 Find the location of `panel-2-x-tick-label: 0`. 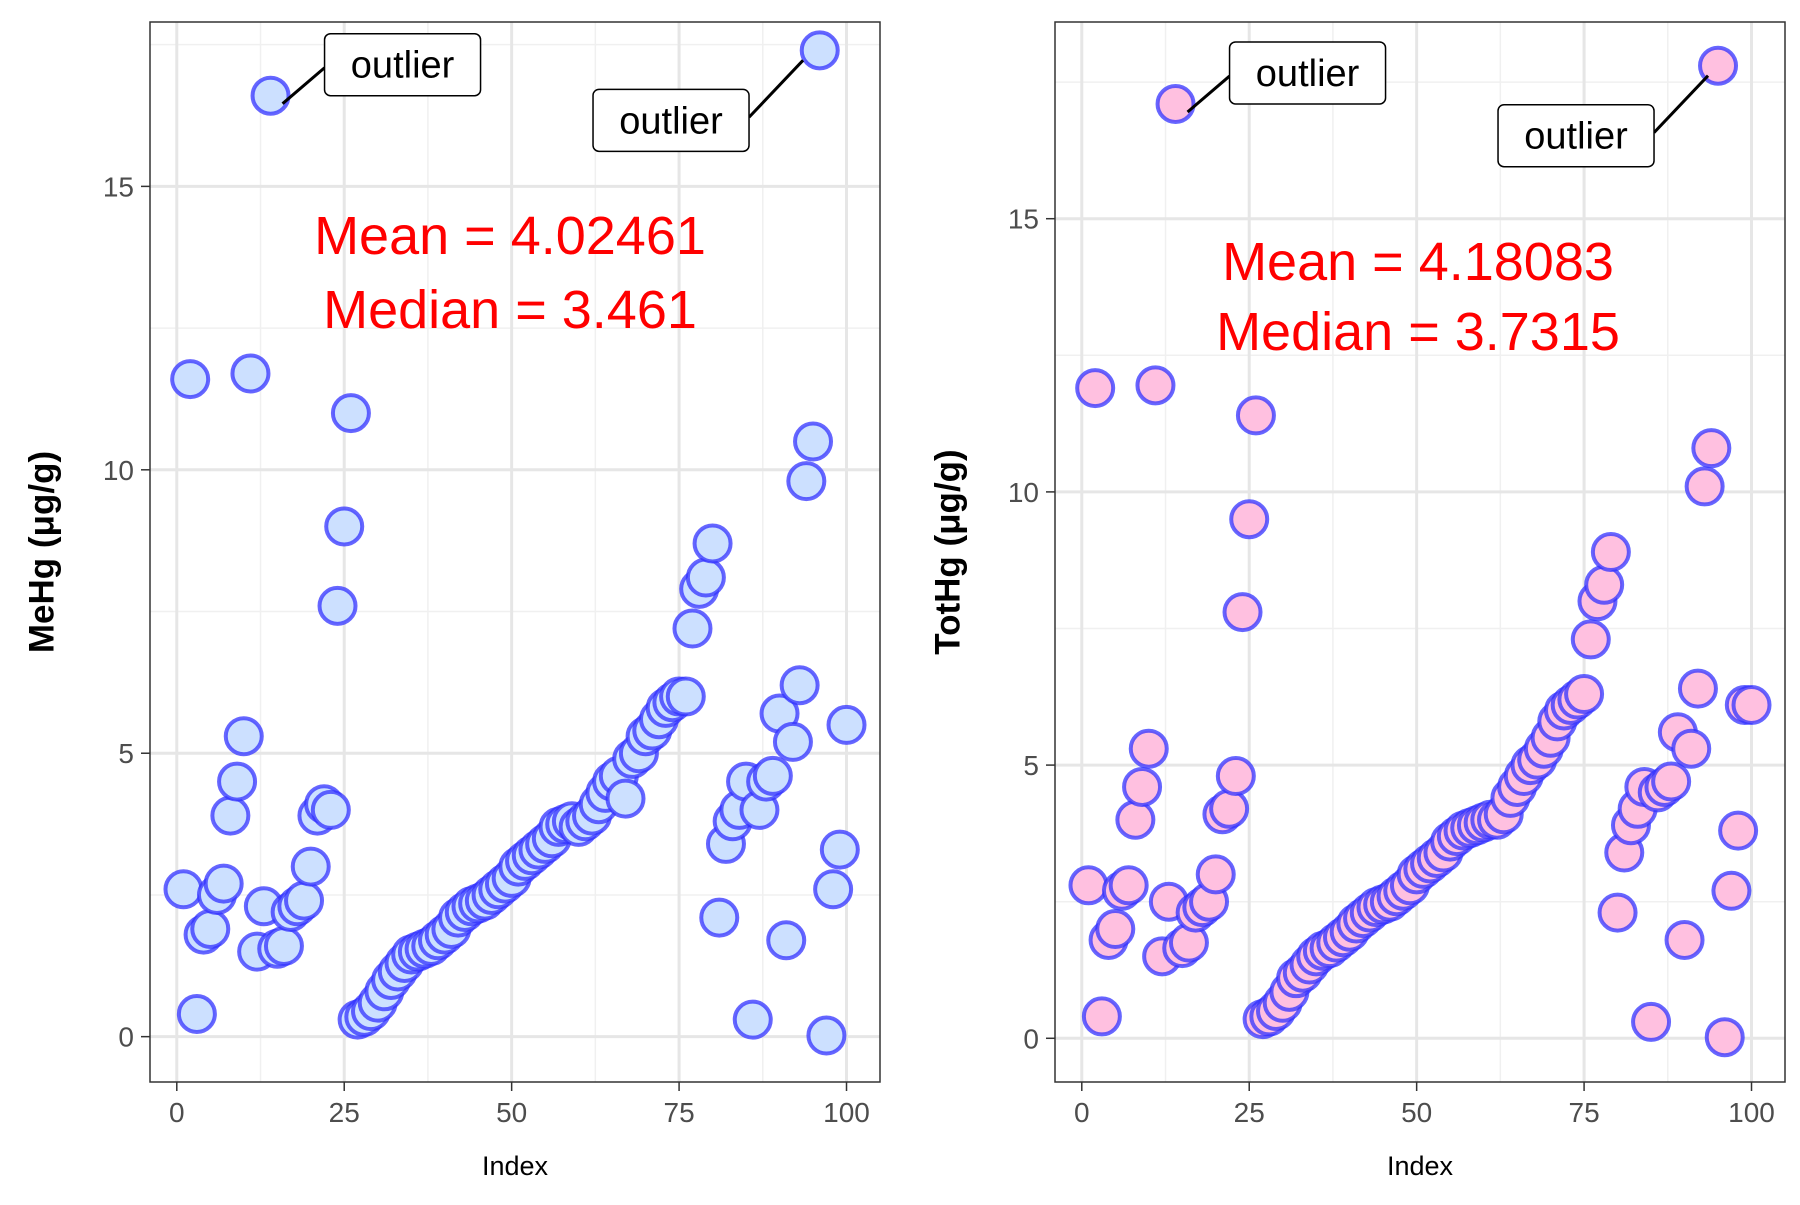

panel-2-x-tick-label: 0 is located at coordinates (1082, 1112).